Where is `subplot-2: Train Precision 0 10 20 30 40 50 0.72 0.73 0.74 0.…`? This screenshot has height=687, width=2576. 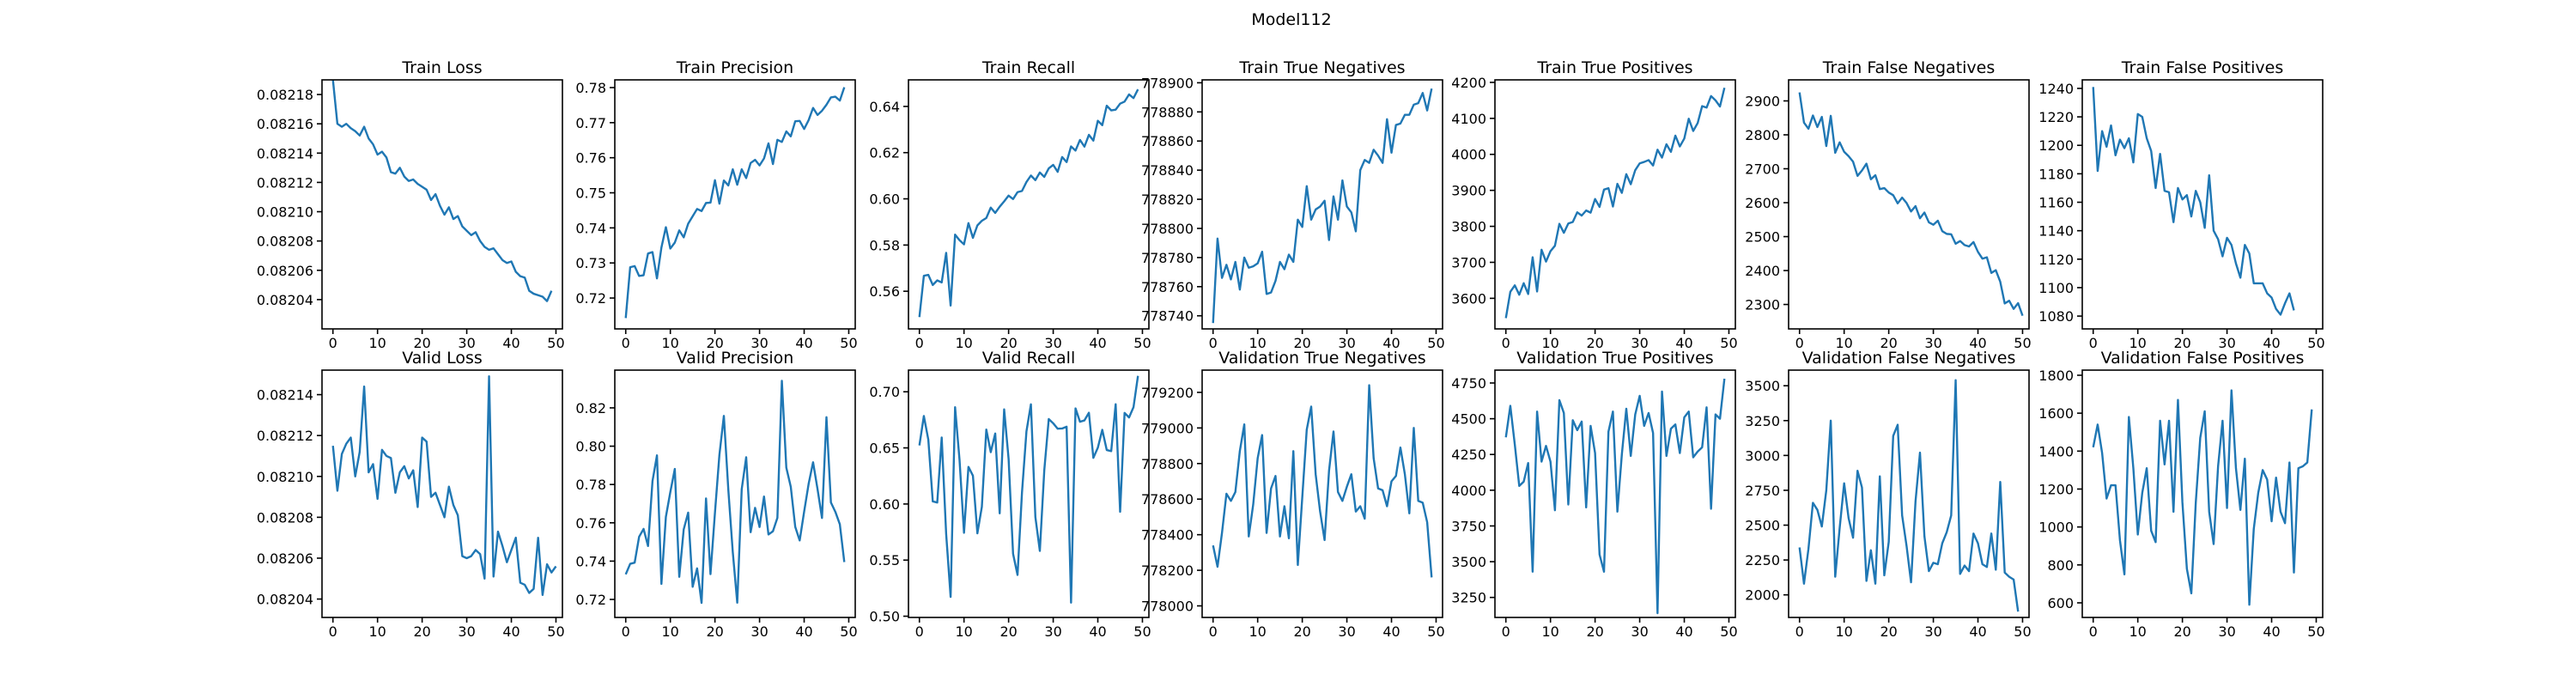
subplot-2: Train Precision 0 10 20 30 40 50 0.72 0.73 0.74 0.… is located at coordinates (716, 204).